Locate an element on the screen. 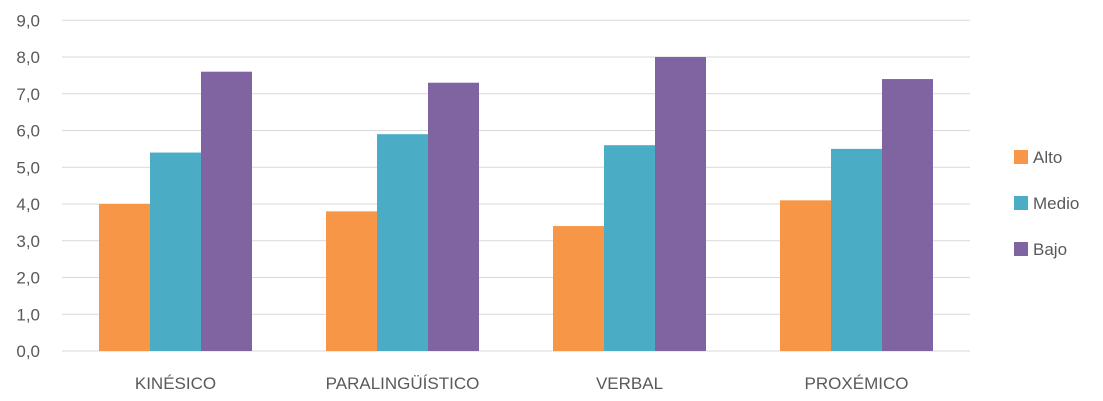 This screenshot has height=401, width=1103. x-axis-category-labels: KINÉSICO PARALINGÜÍSTICO VERBAL PROXÉMICO is located at coordinates (522, 383).